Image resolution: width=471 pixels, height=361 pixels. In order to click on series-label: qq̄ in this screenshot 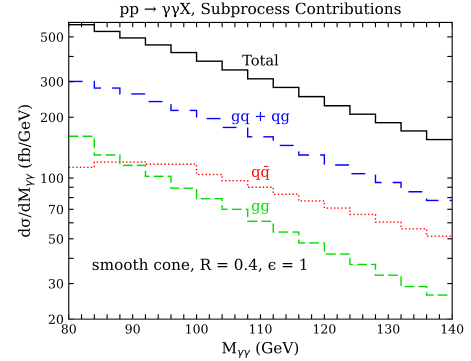, I will do `click(261, 173)`.